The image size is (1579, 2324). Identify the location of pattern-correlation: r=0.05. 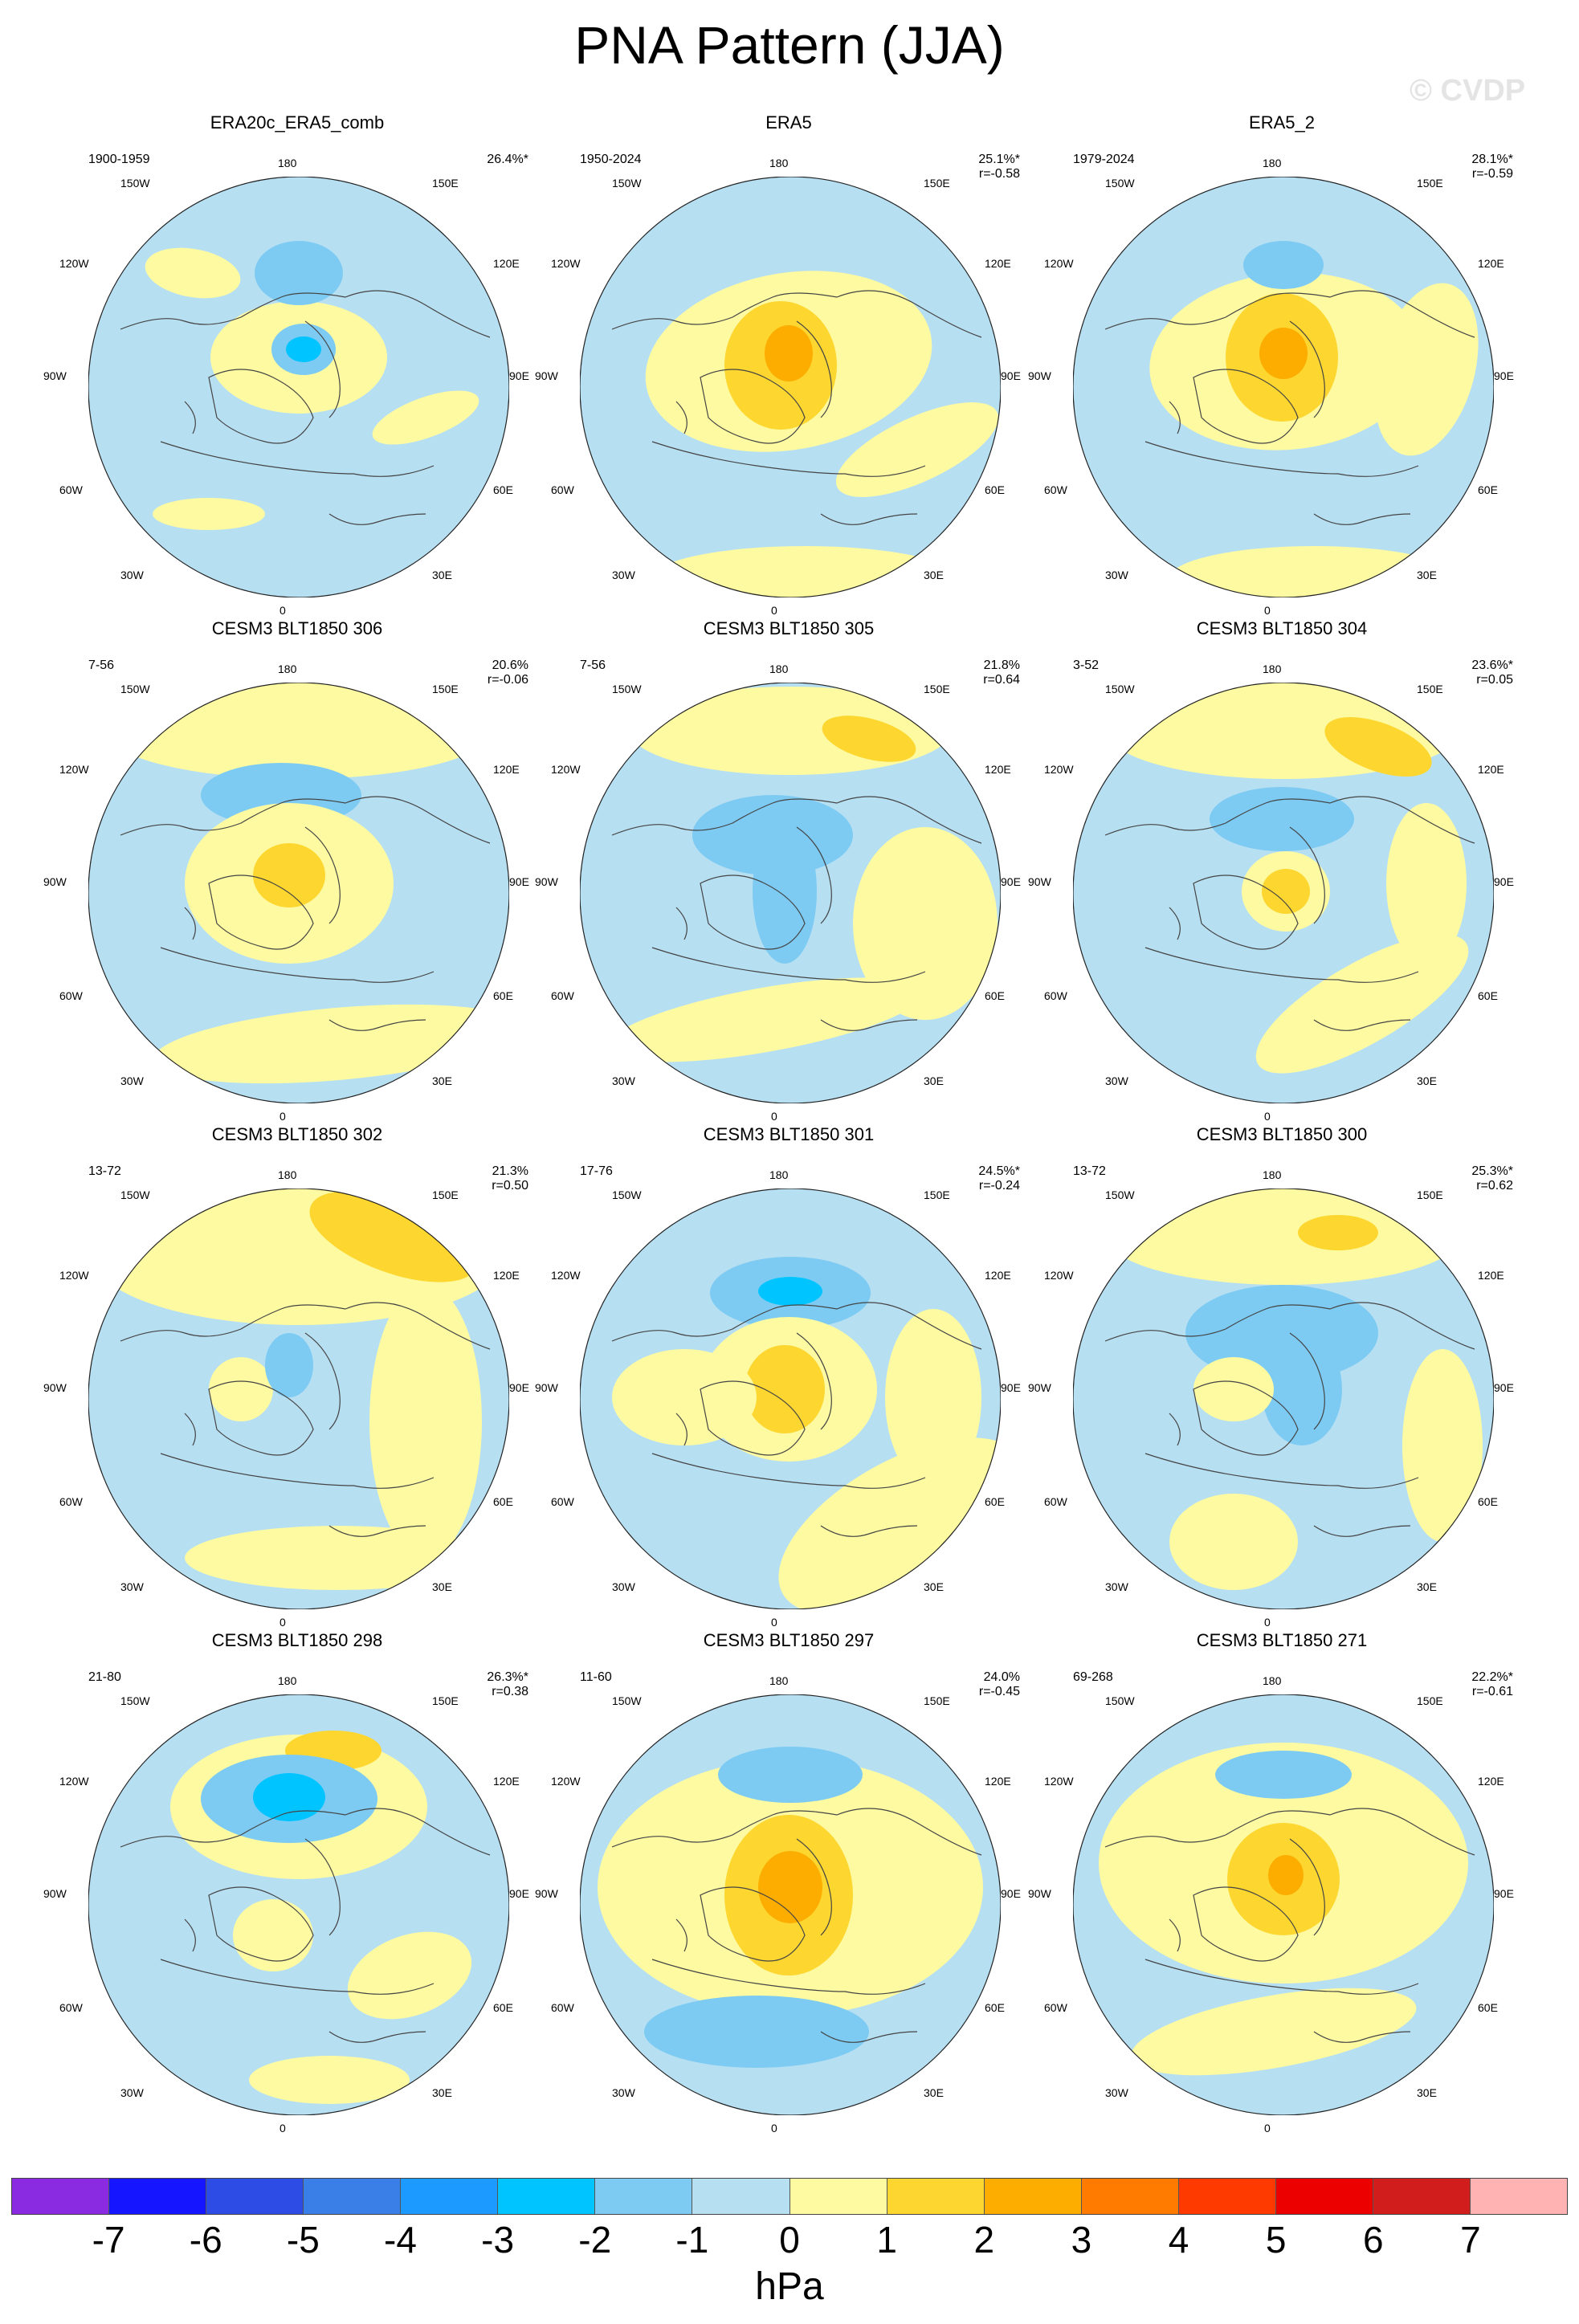
(1494, 680).